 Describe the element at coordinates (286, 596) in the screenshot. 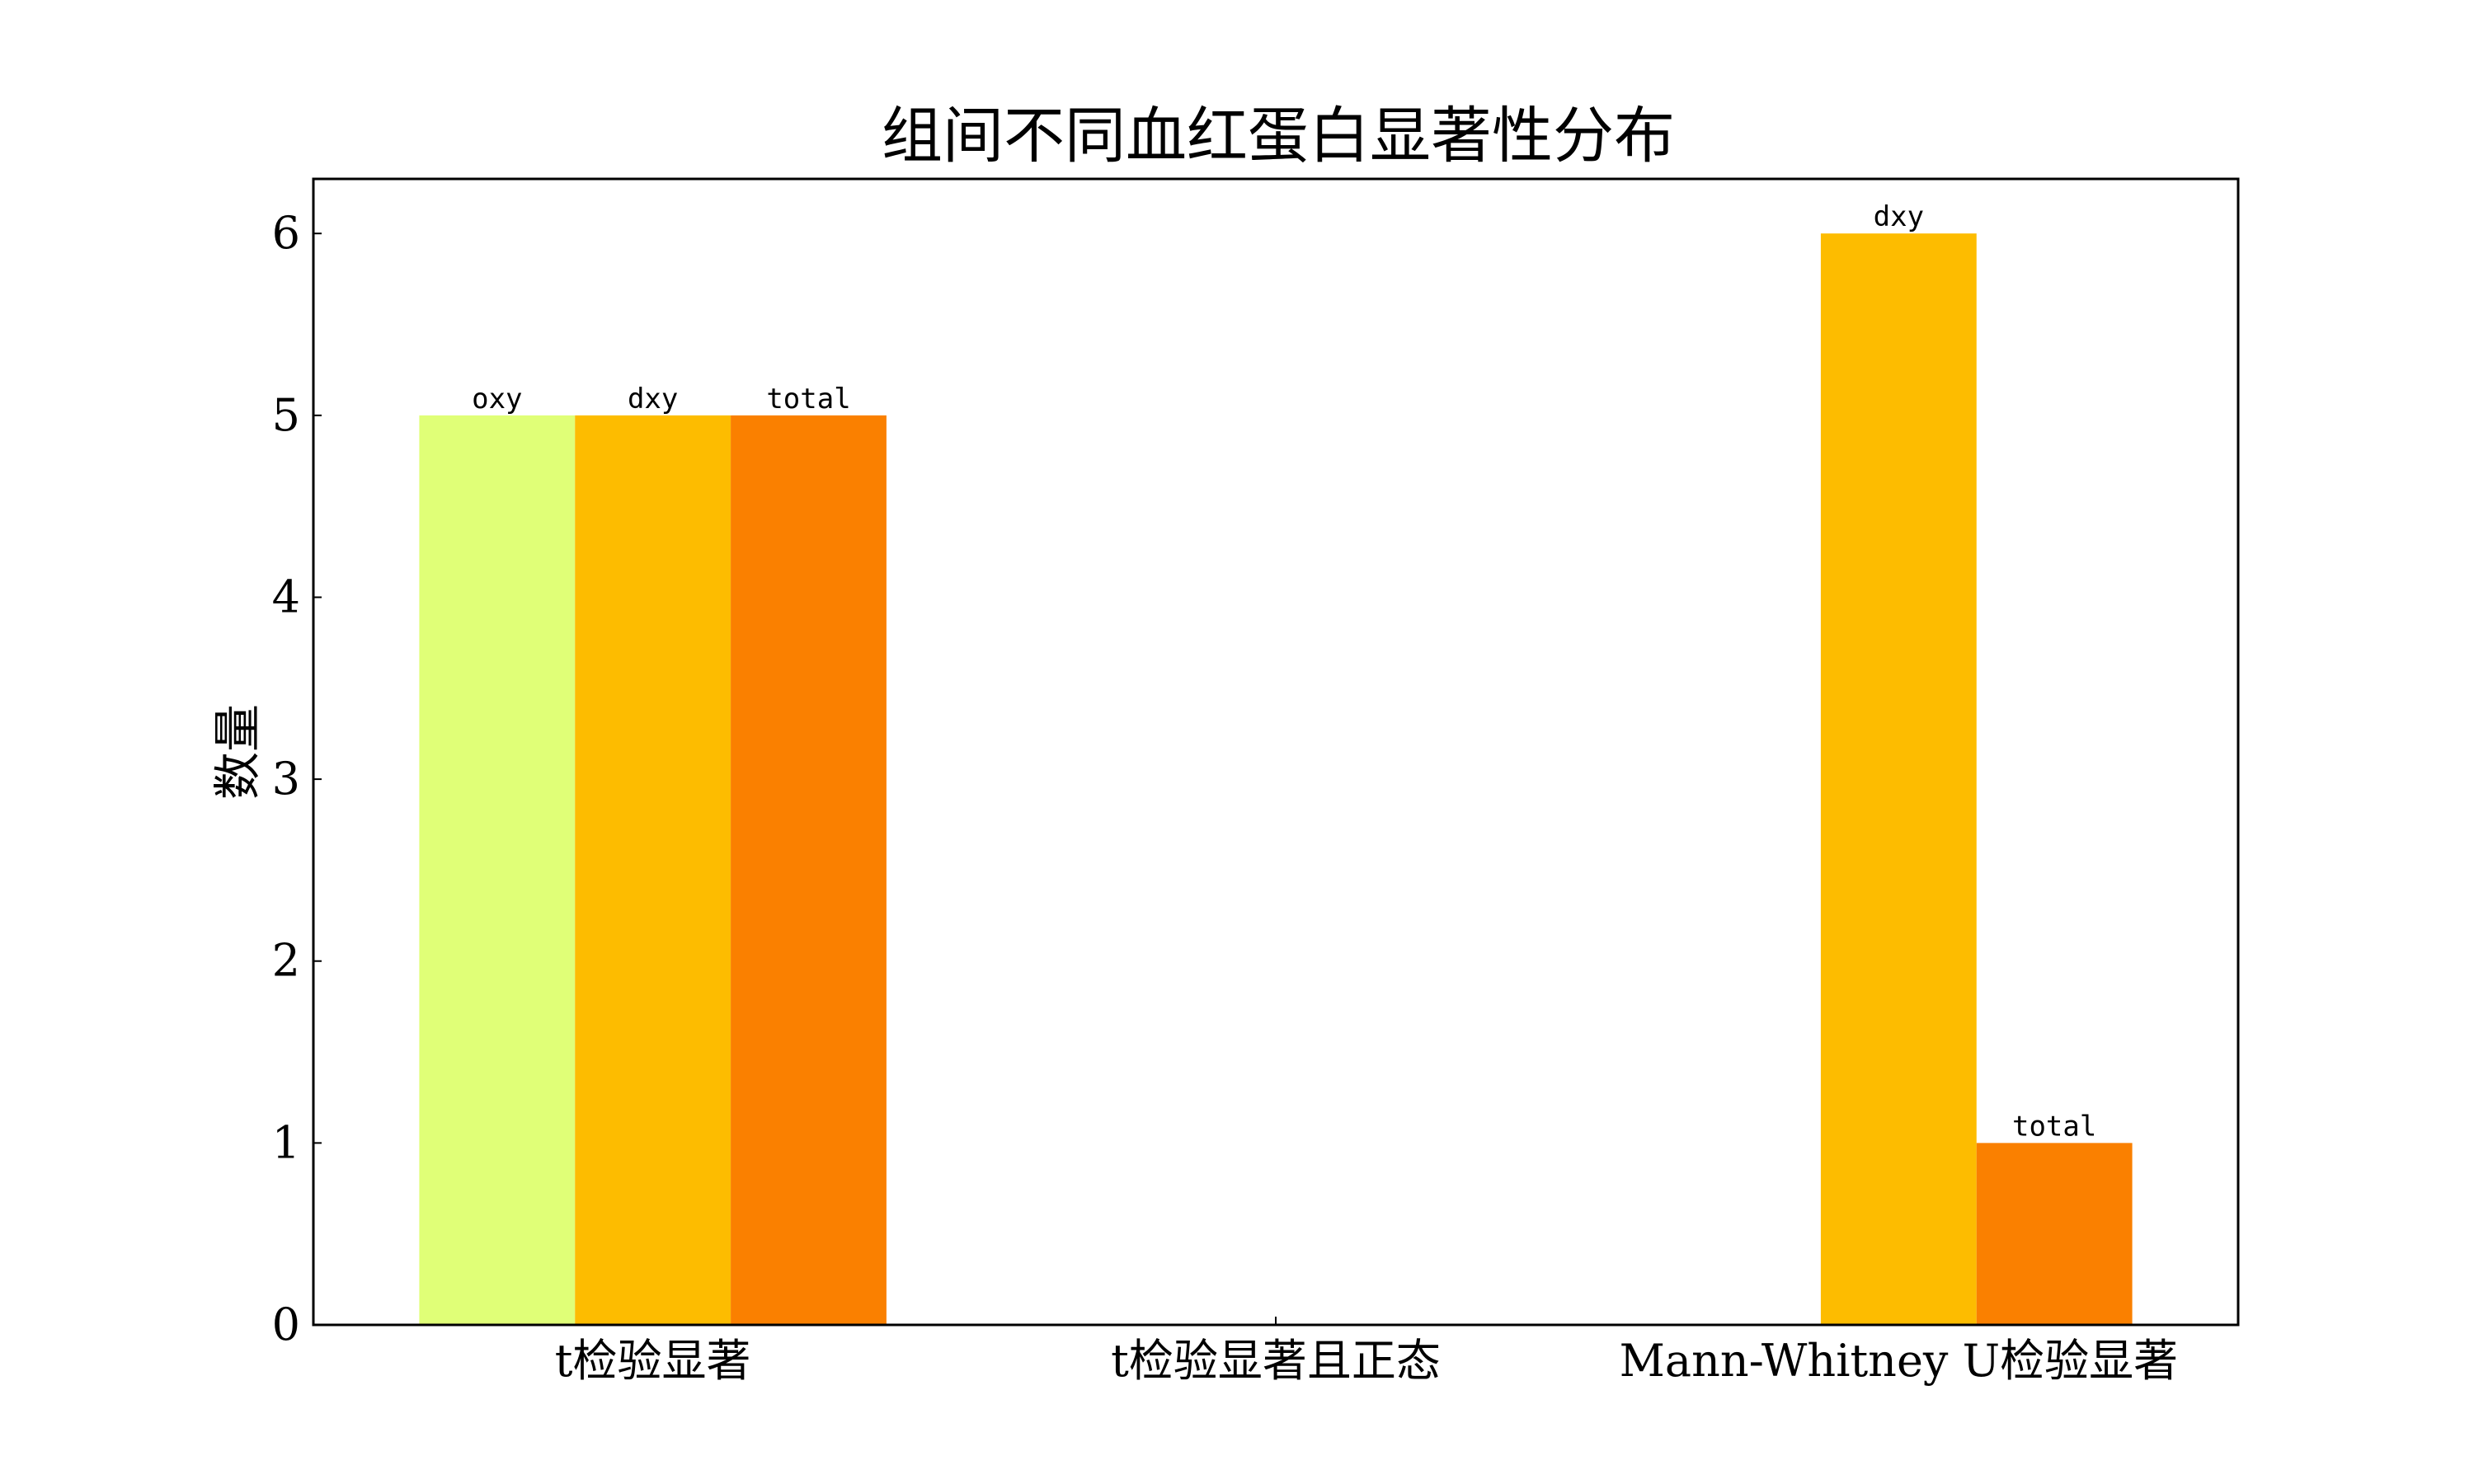

I see `y-tick-label: 4` at that location.